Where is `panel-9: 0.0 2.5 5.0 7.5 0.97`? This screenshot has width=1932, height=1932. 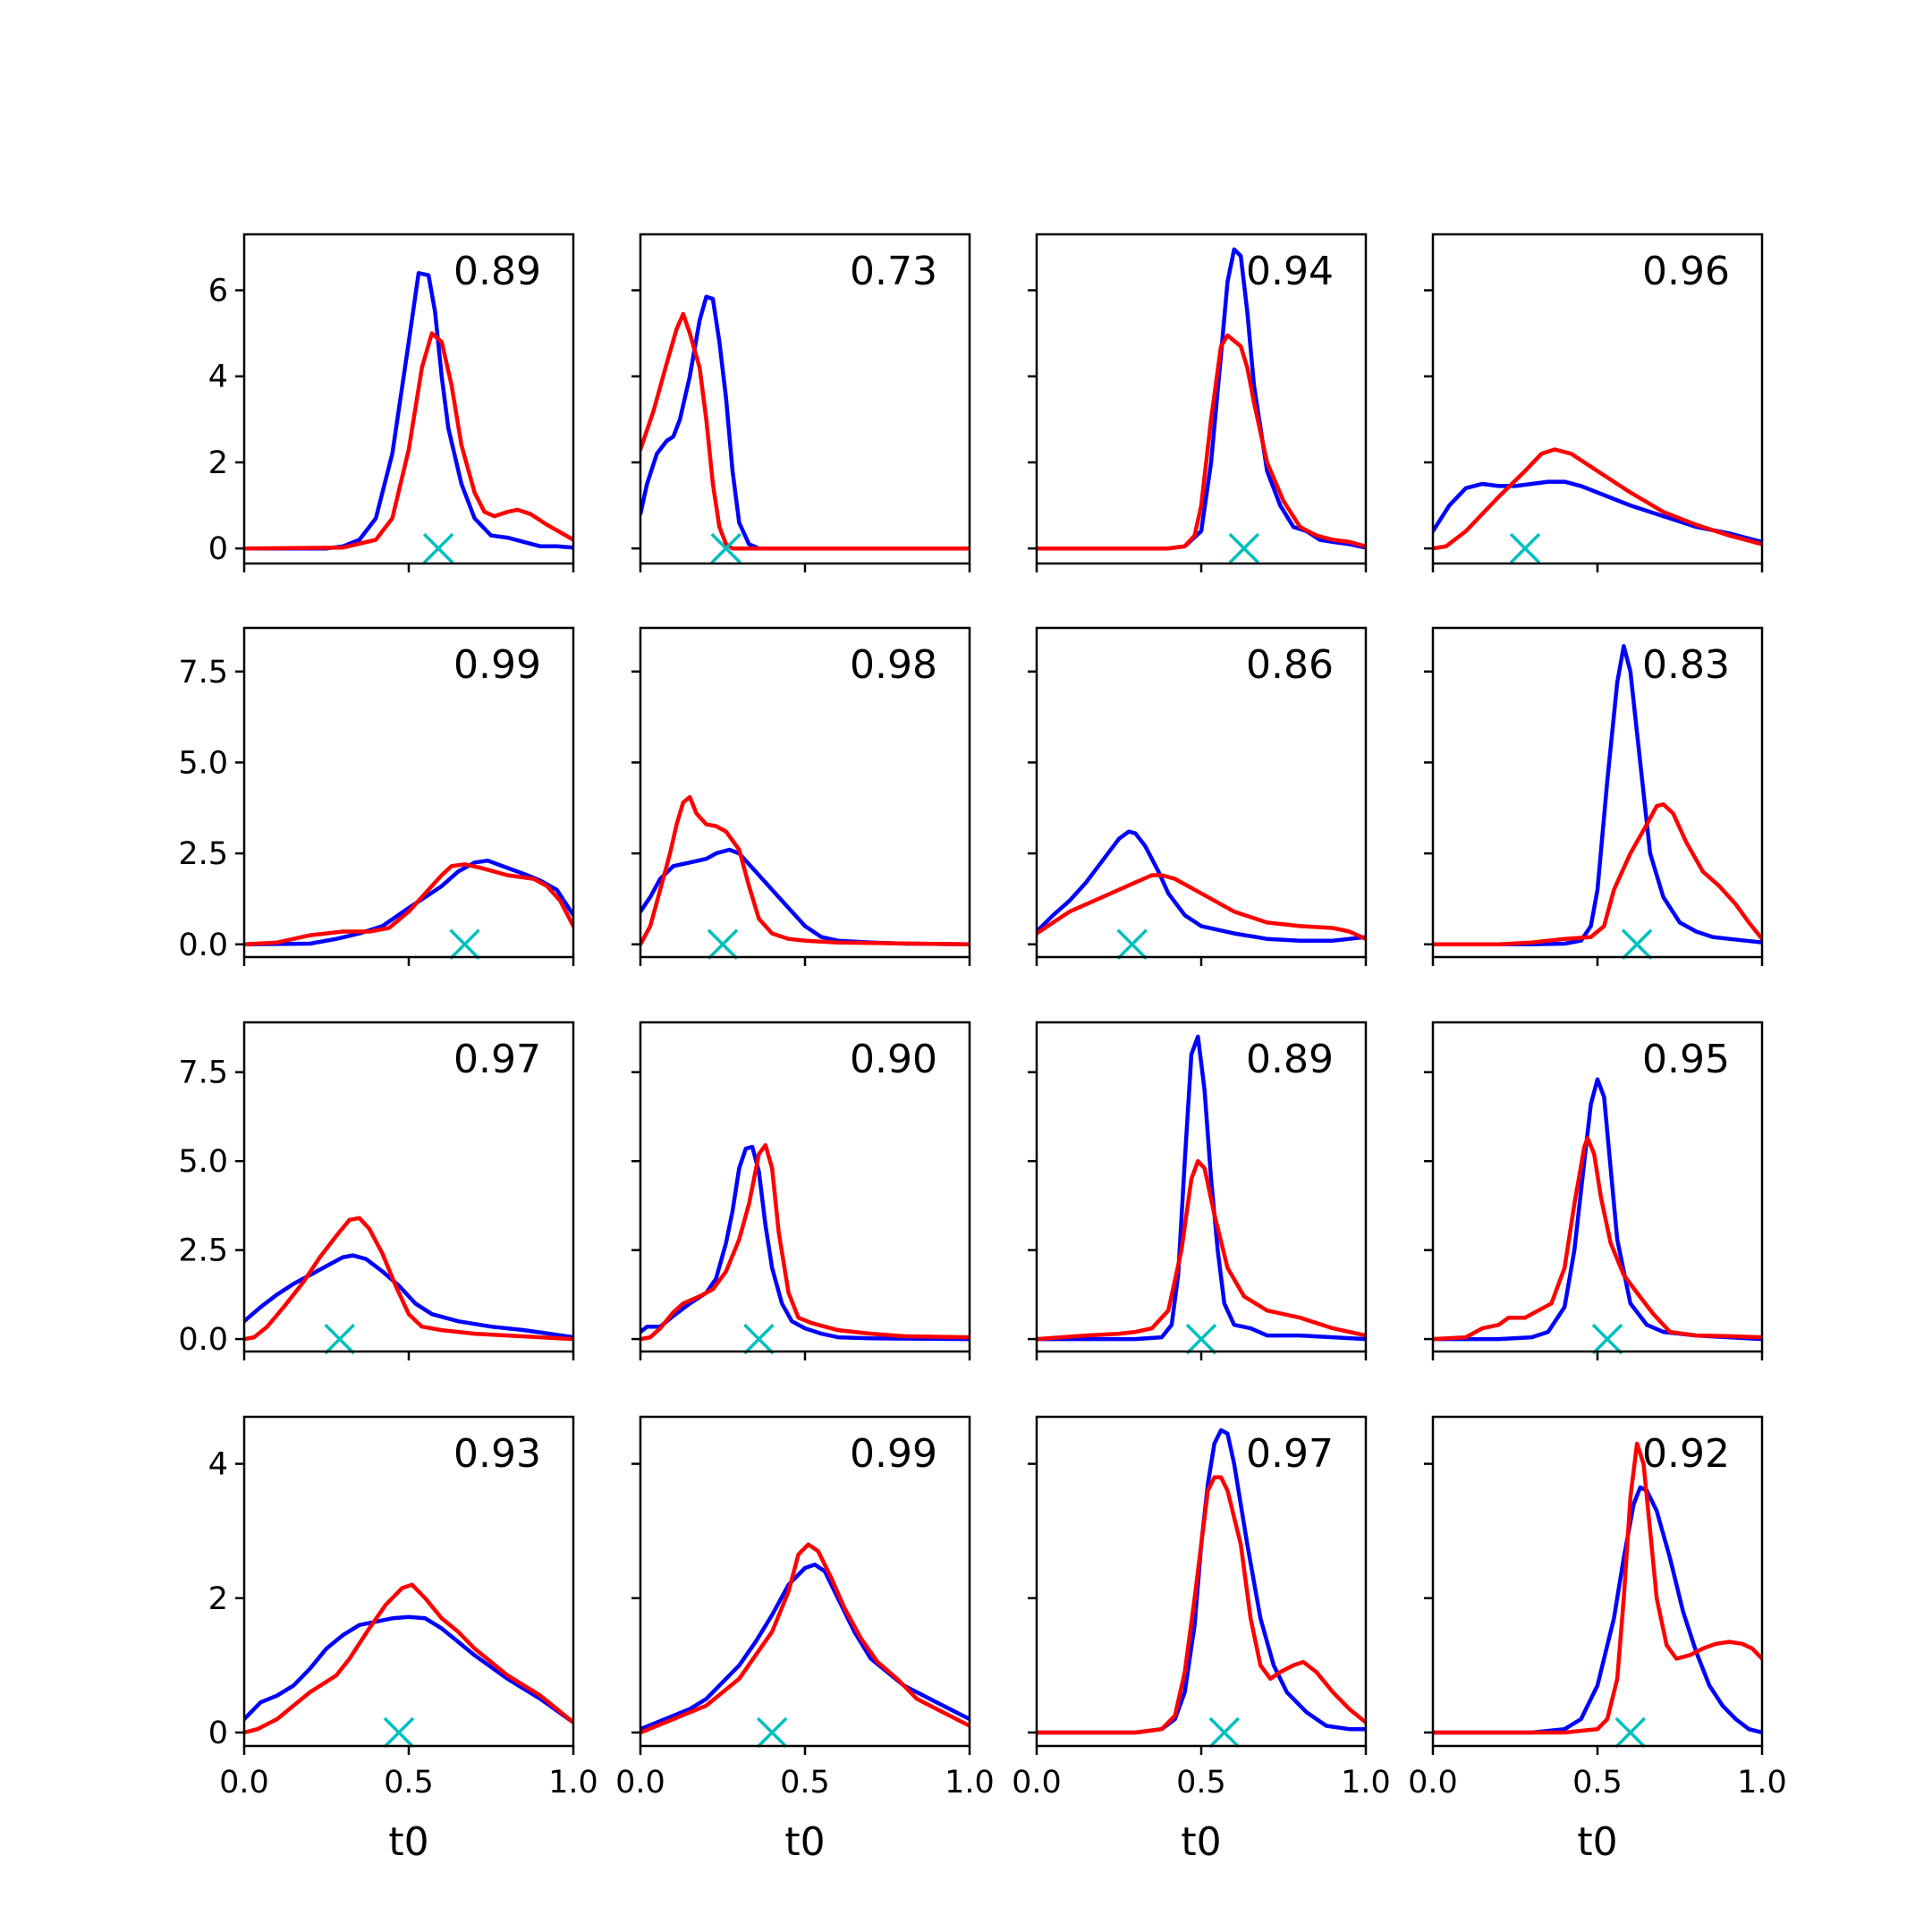 panel-9: 0.0 2.5 5.0 7.5 0.97 is located at coordinates (376, 1190).